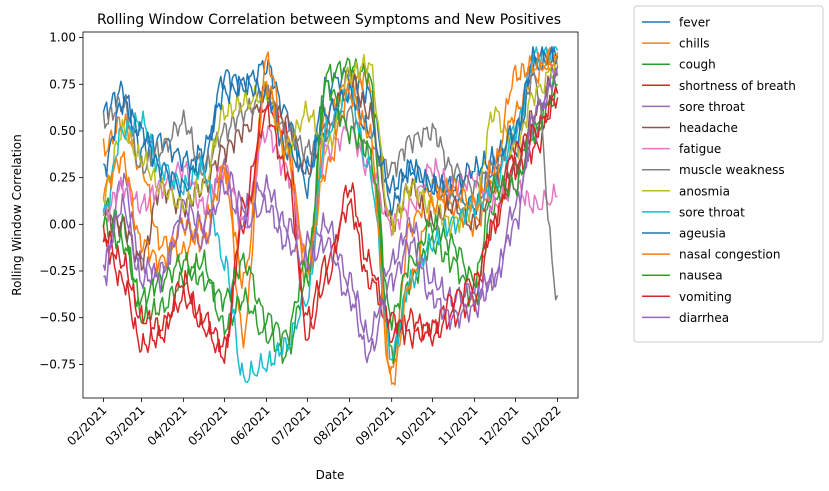 This screenshot has width=829, height=491. What do you see at coordinates (694, 44) in the screenshot?
I see `legend-entry: chills` at bounding box center [694, 44].